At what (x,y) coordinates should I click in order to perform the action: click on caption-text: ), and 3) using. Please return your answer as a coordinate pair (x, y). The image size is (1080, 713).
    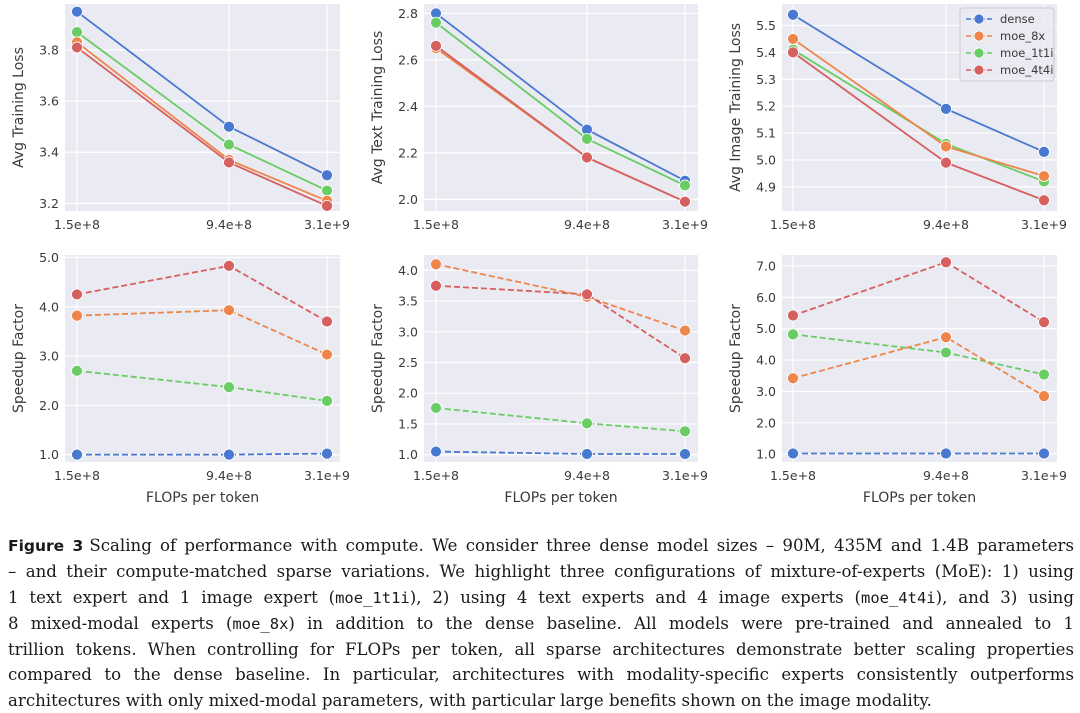
    Looking at the image, I should click on (1004, 597).